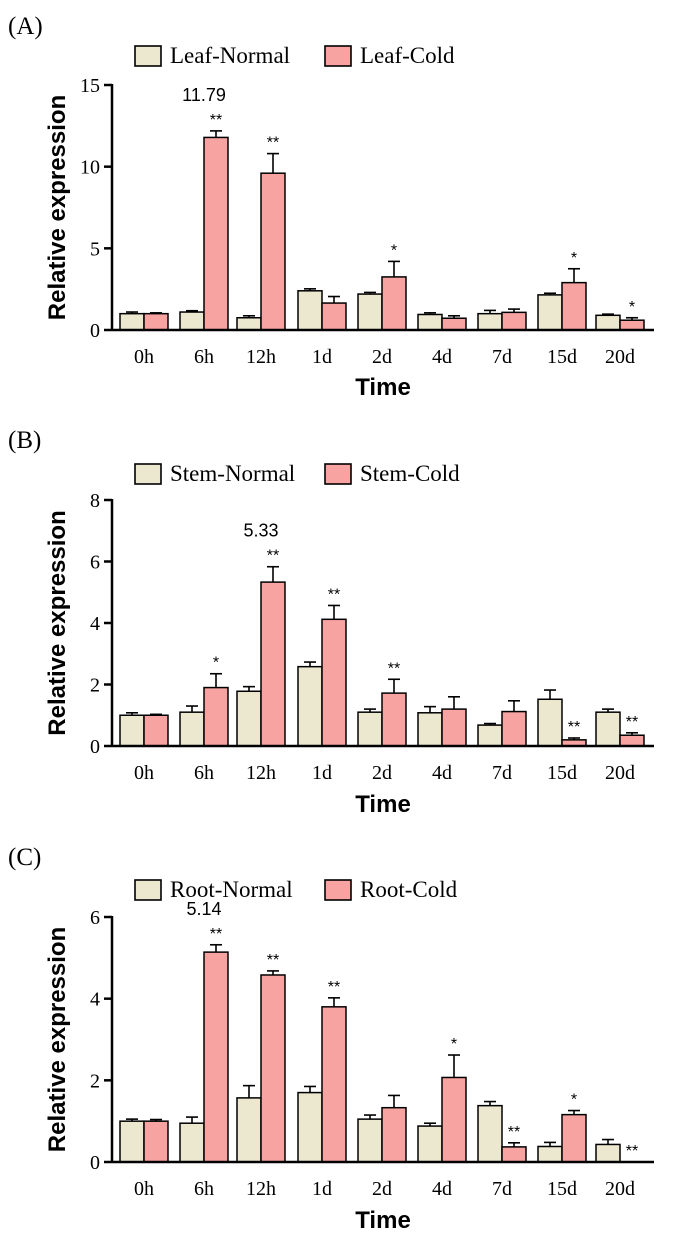 Image resolution: width=680 pixels, height=1245 pixels. What do you see at coordinates (383, 804) in the screenshot?
I see `x-axis-label: Time` at bounding box center [383, 804].